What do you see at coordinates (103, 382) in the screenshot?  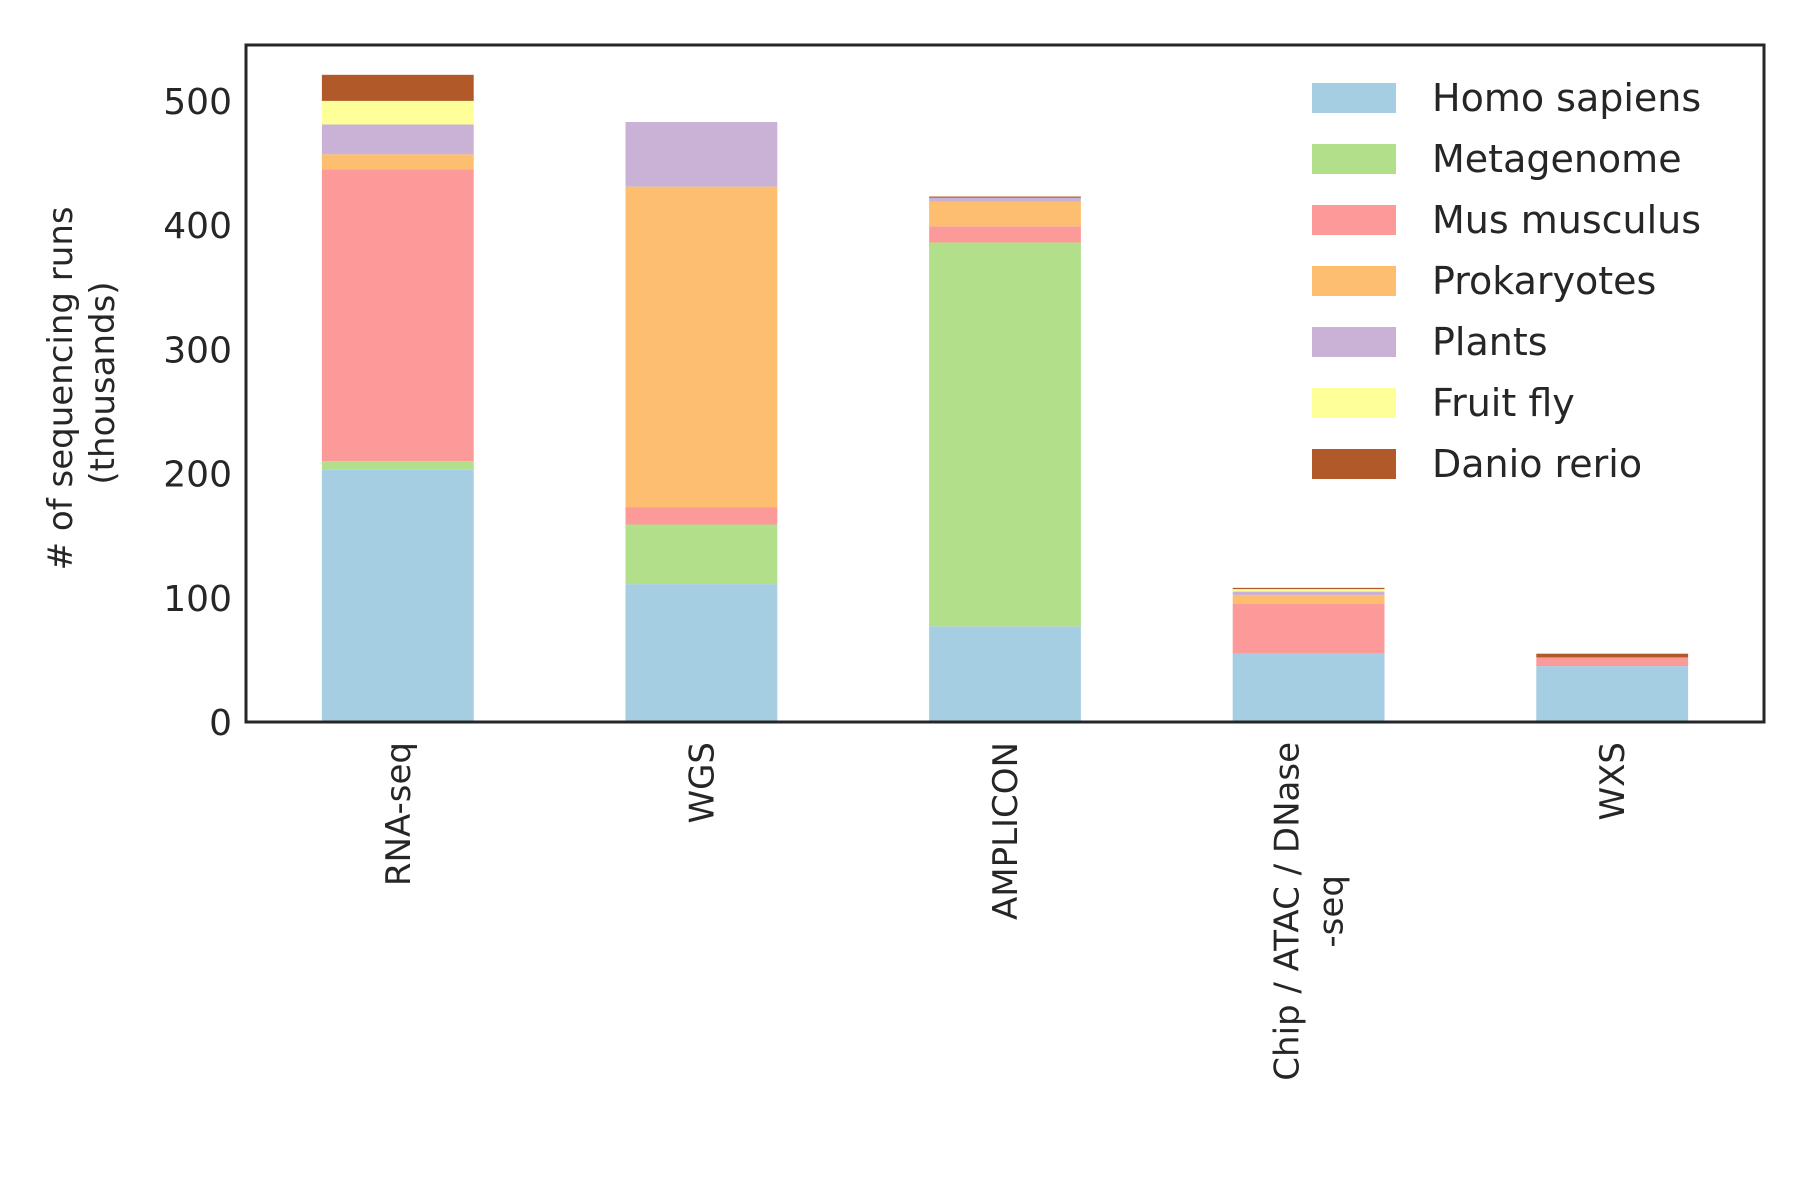 I see `y-axis-title-line-2: (thousands)` at bounding box center [103, 382].